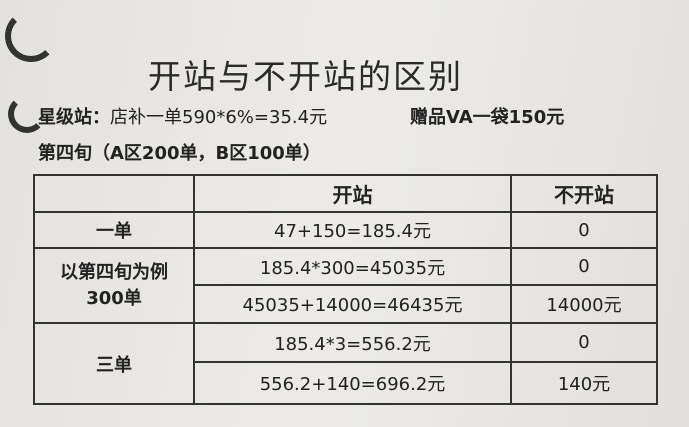  Describe the element at coordinates (74, 117) in the screenshot. I see `star-station-label: 星级站：` at that location.